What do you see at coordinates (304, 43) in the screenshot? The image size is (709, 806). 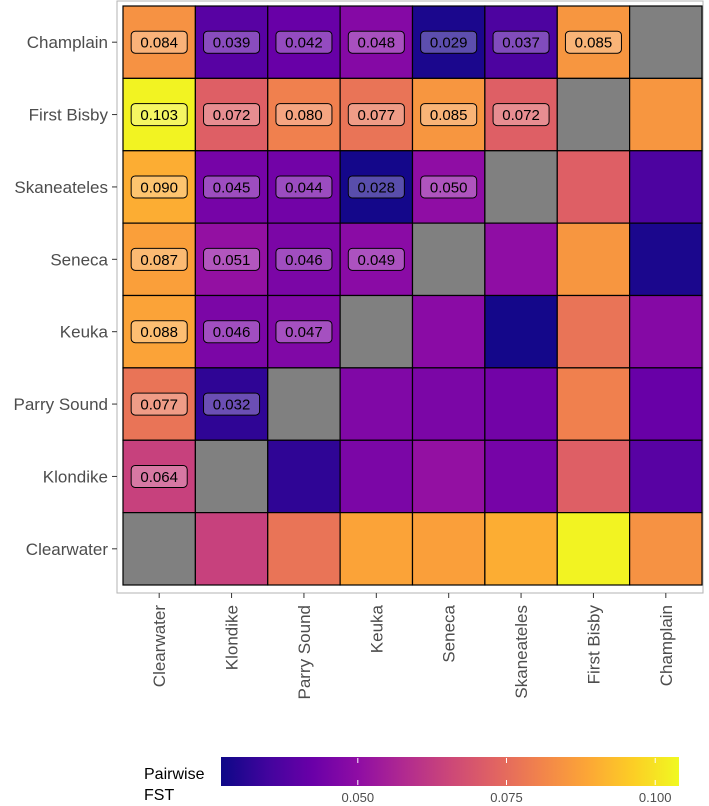 I see `cell-value-label: 0.042` at bounding box center [304, 43].